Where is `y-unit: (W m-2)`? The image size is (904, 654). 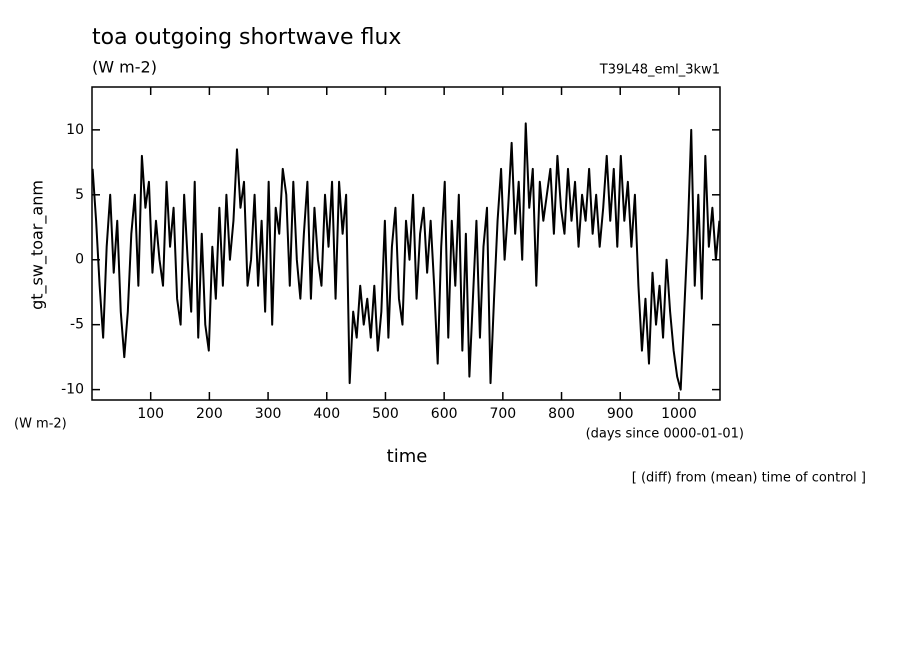
y-unit: (W m-2) is located at coordinates (40, 424).